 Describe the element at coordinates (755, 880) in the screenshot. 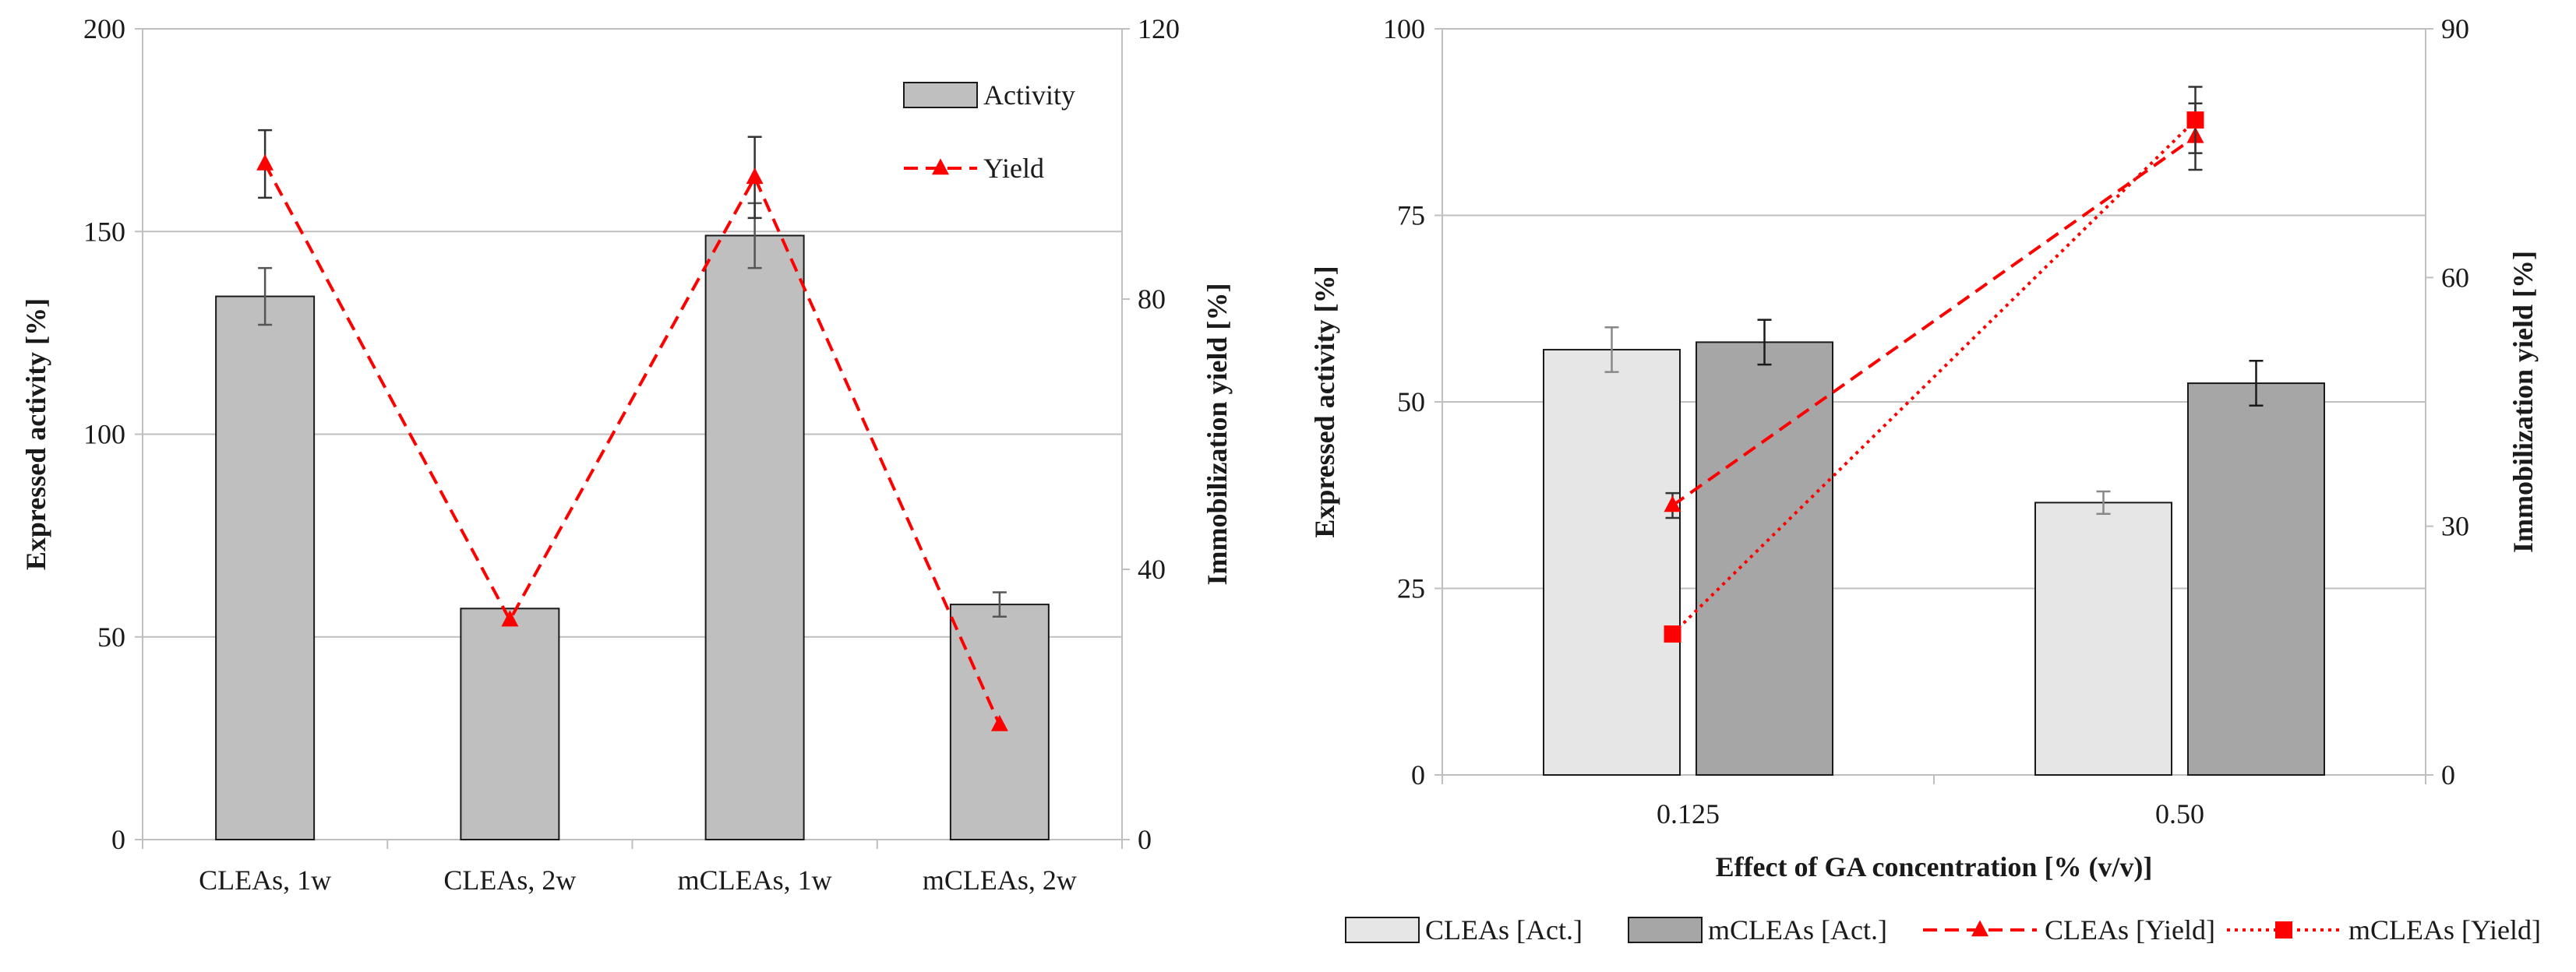

I see `left-x-tick-label: mCLEAs, 1w` at that location.